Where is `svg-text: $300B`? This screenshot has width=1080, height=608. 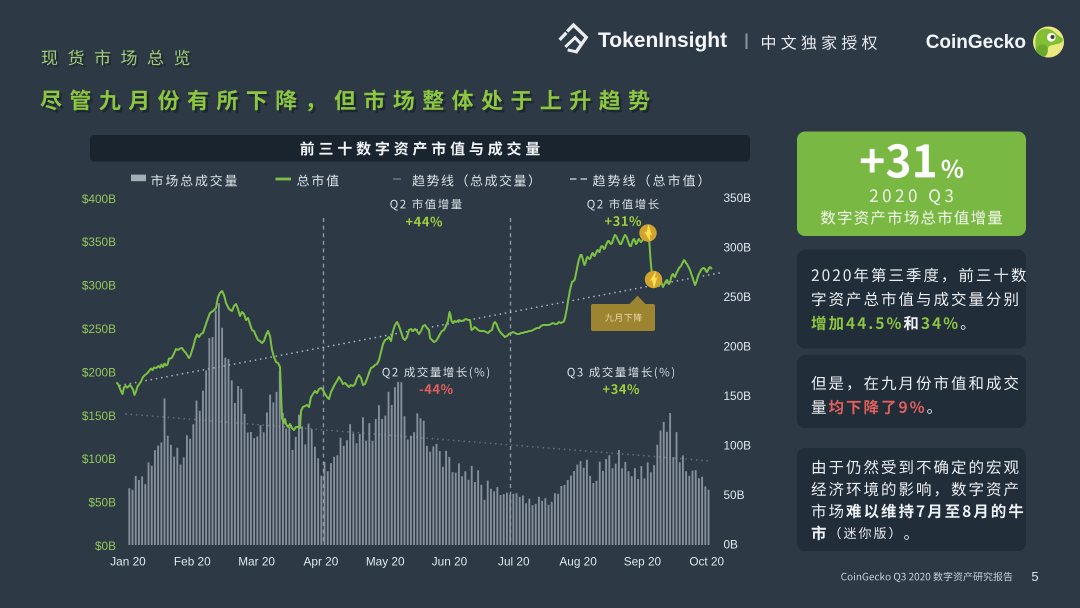 svg-text: $300B is located at coordinates (99, 286).